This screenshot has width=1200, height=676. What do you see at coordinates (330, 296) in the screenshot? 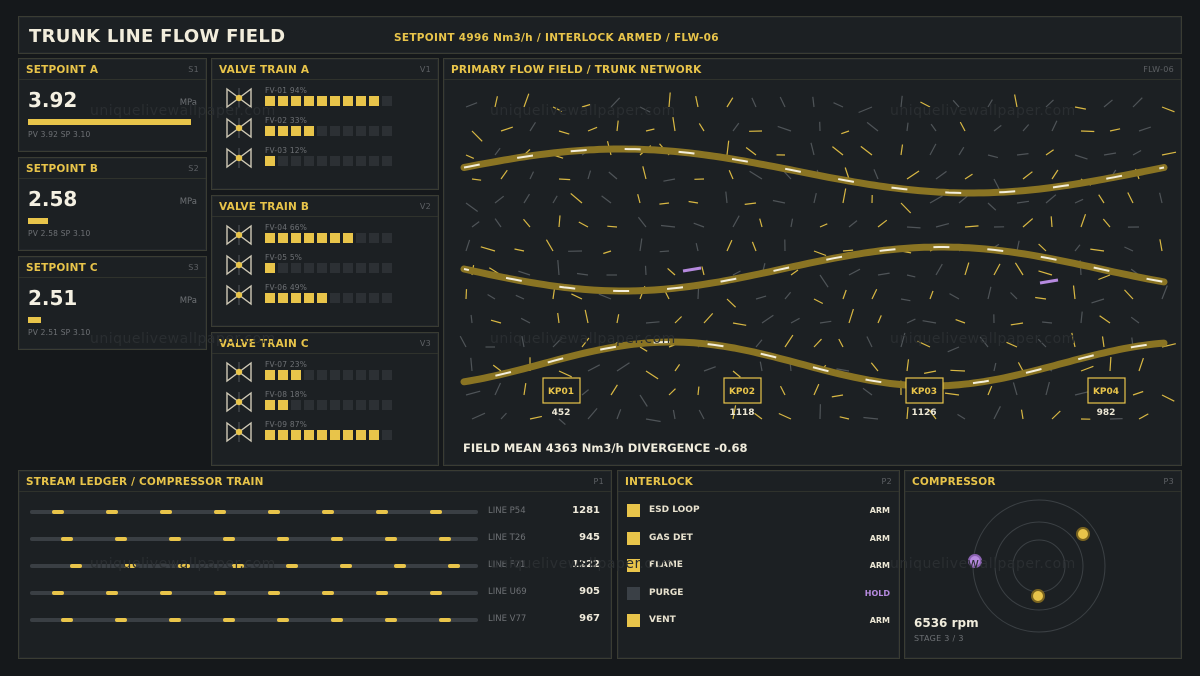
I see `valve-row: FV-06 49%` at bounding box center [330, 296].